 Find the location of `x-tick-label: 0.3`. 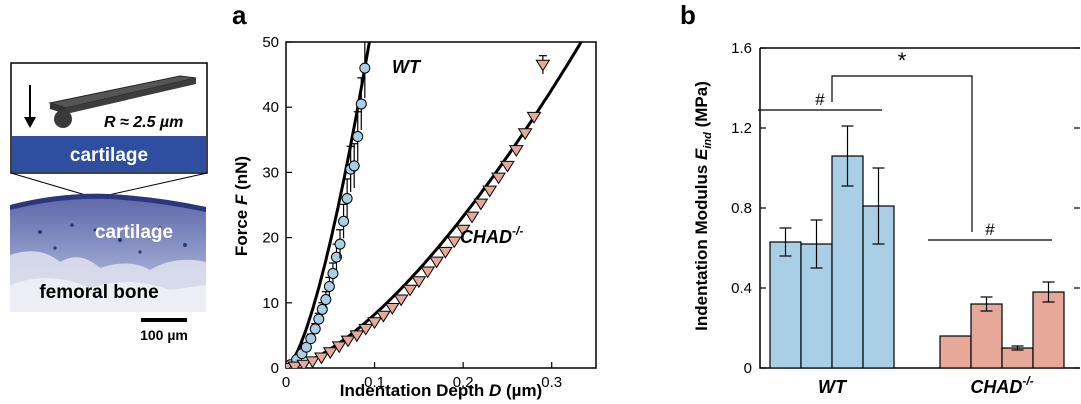

x-tick-label: 0.3 is located at coordinates (551, 382).